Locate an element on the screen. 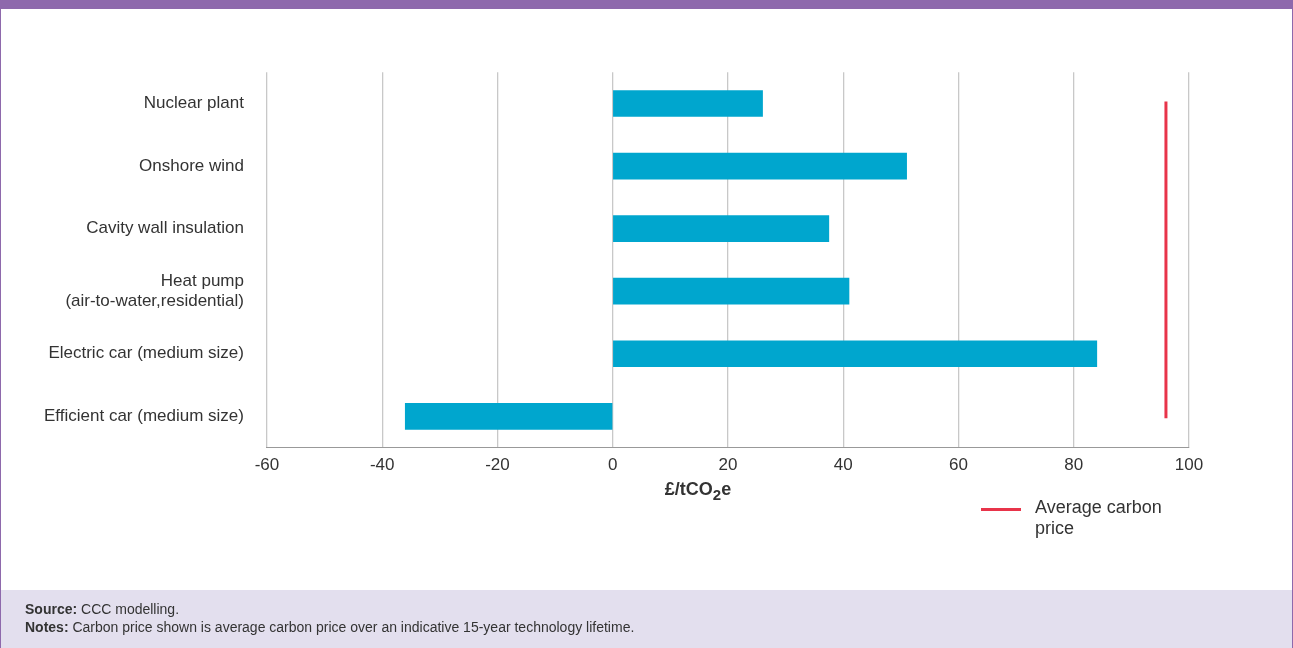  x-axis-title: £/tCO$_{2}$e is located at coordinates (698, 491).